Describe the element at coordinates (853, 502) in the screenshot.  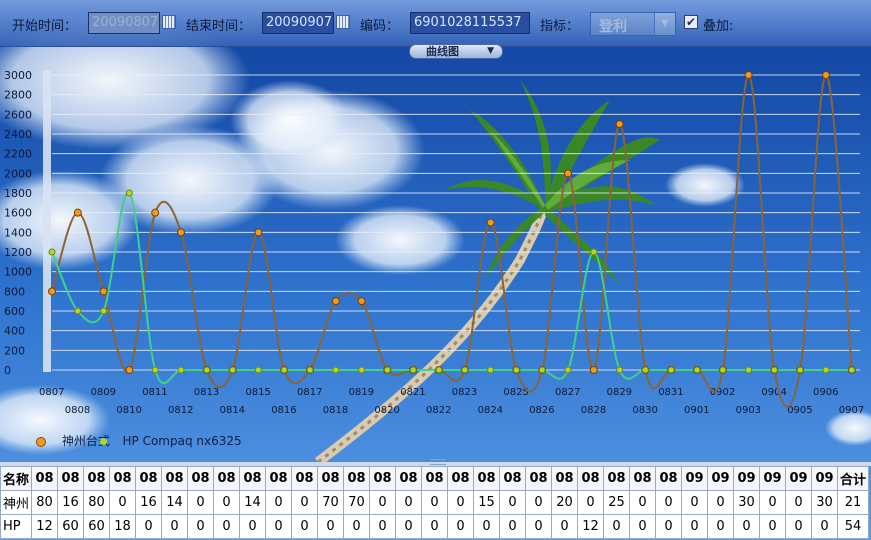
I see `table-cell: 21` at that location.